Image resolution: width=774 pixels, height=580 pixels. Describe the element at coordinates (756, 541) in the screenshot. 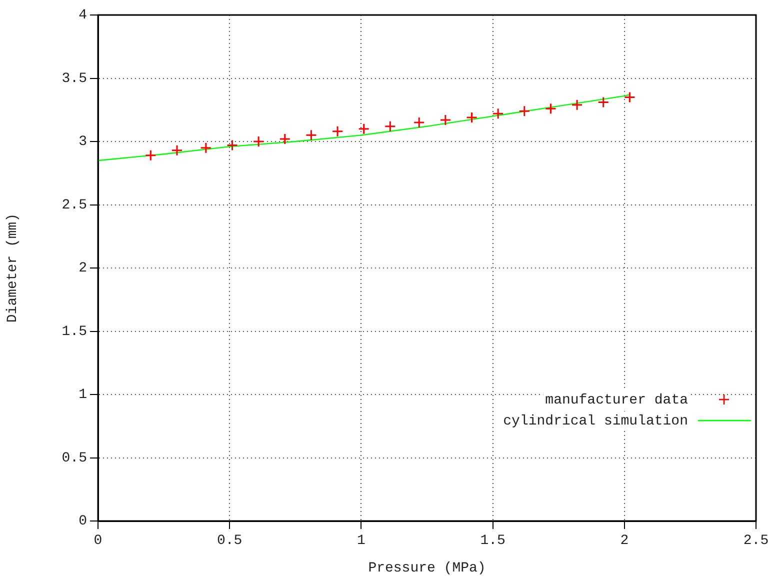

I see `x-tick-label: 2.5` at that location.